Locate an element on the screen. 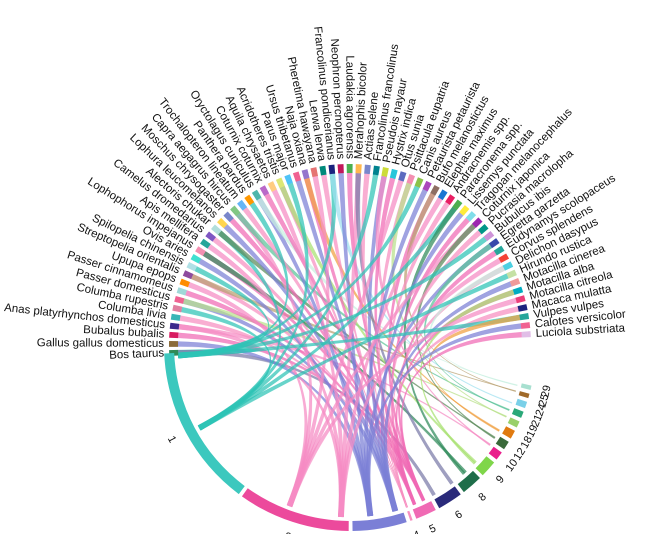 This screenshot has width=650, height=534. segment-actias-selene is located at coordinates (367, 169).